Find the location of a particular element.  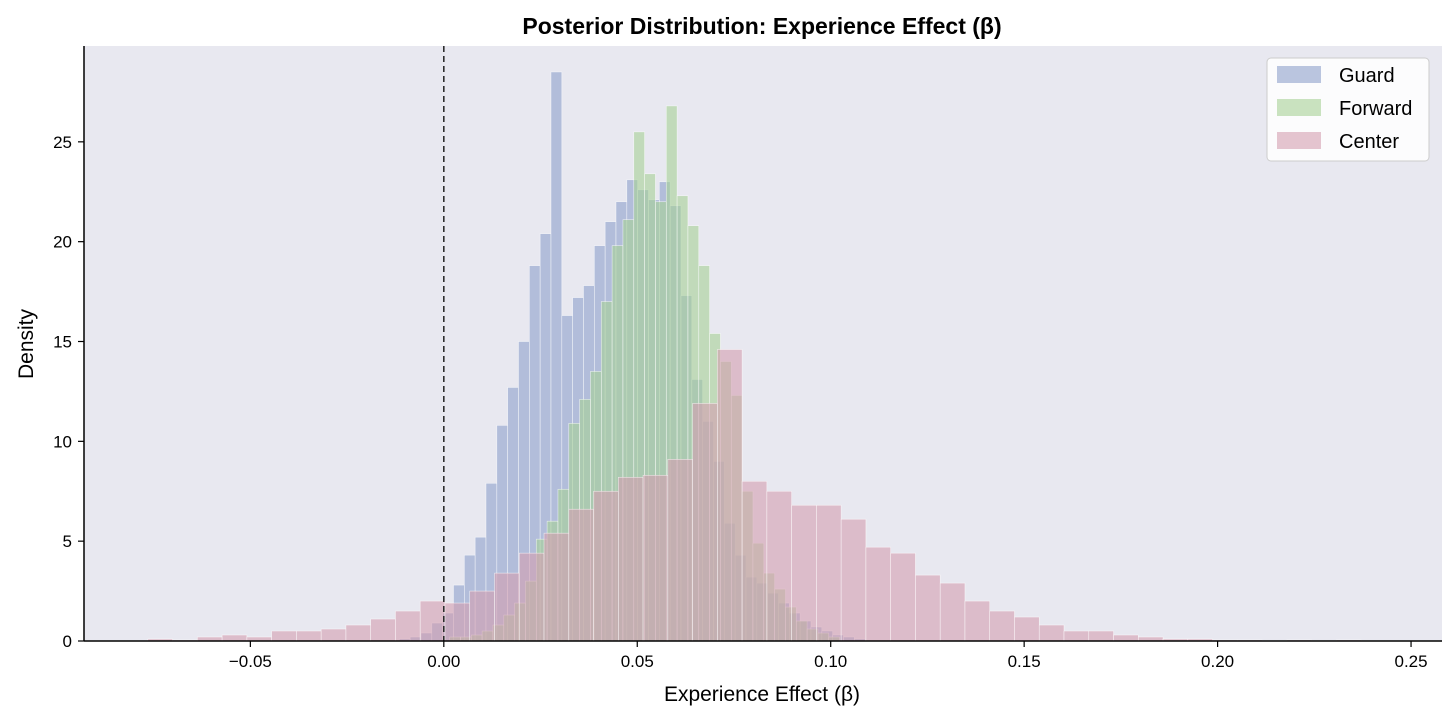

legend: Guard Forward Center is located at coordinates (1348, 109).